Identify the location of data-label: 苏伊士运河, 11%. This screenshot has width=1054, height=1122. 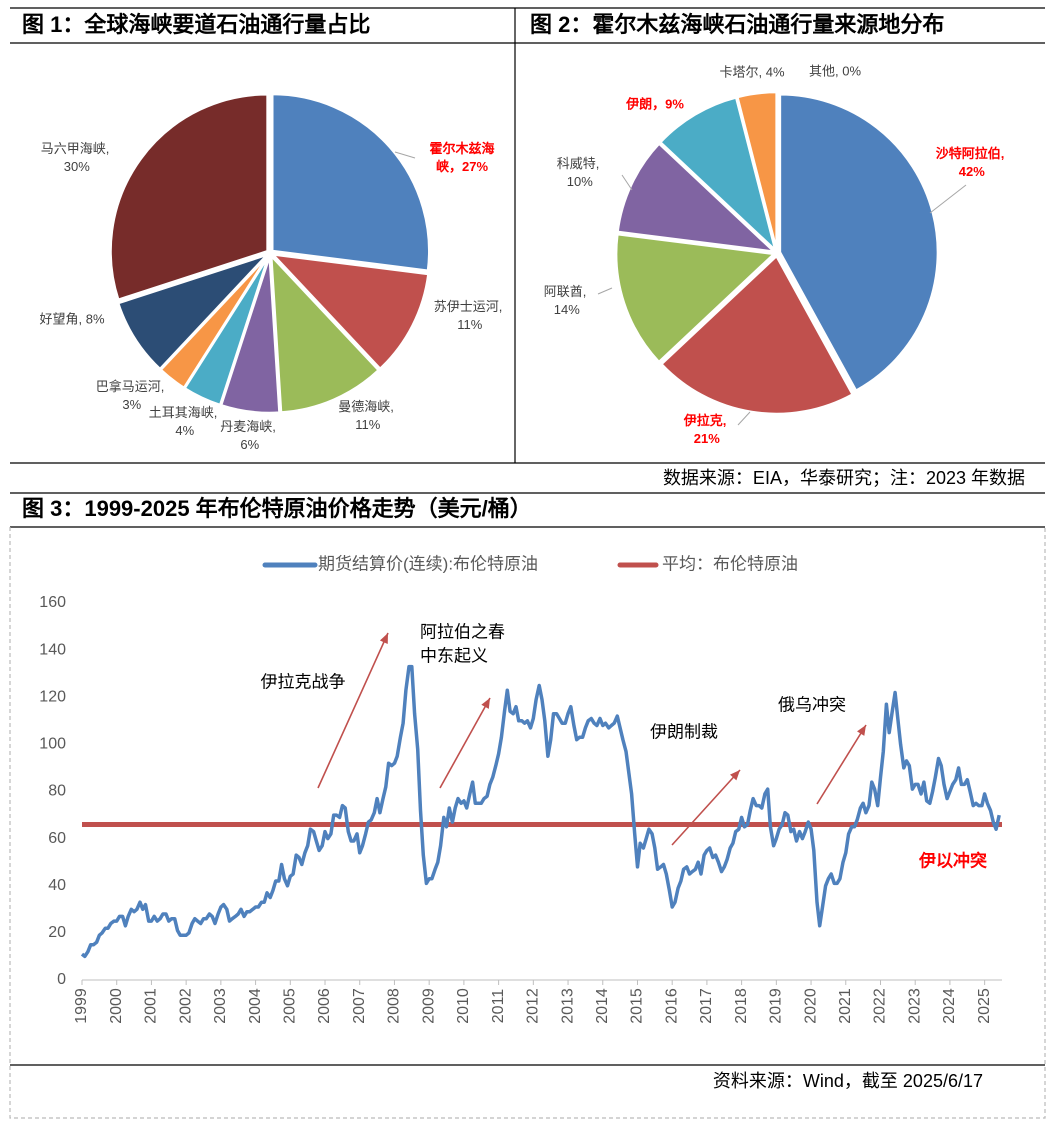
(468, 315).